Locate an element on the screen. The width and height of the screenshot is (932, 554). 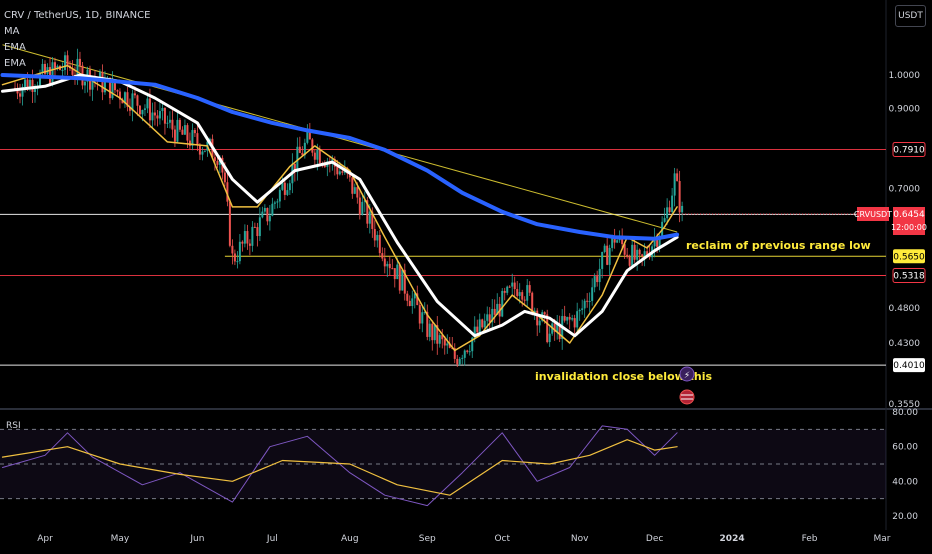
rsi-signal-line is located at coordinates (339, 467).